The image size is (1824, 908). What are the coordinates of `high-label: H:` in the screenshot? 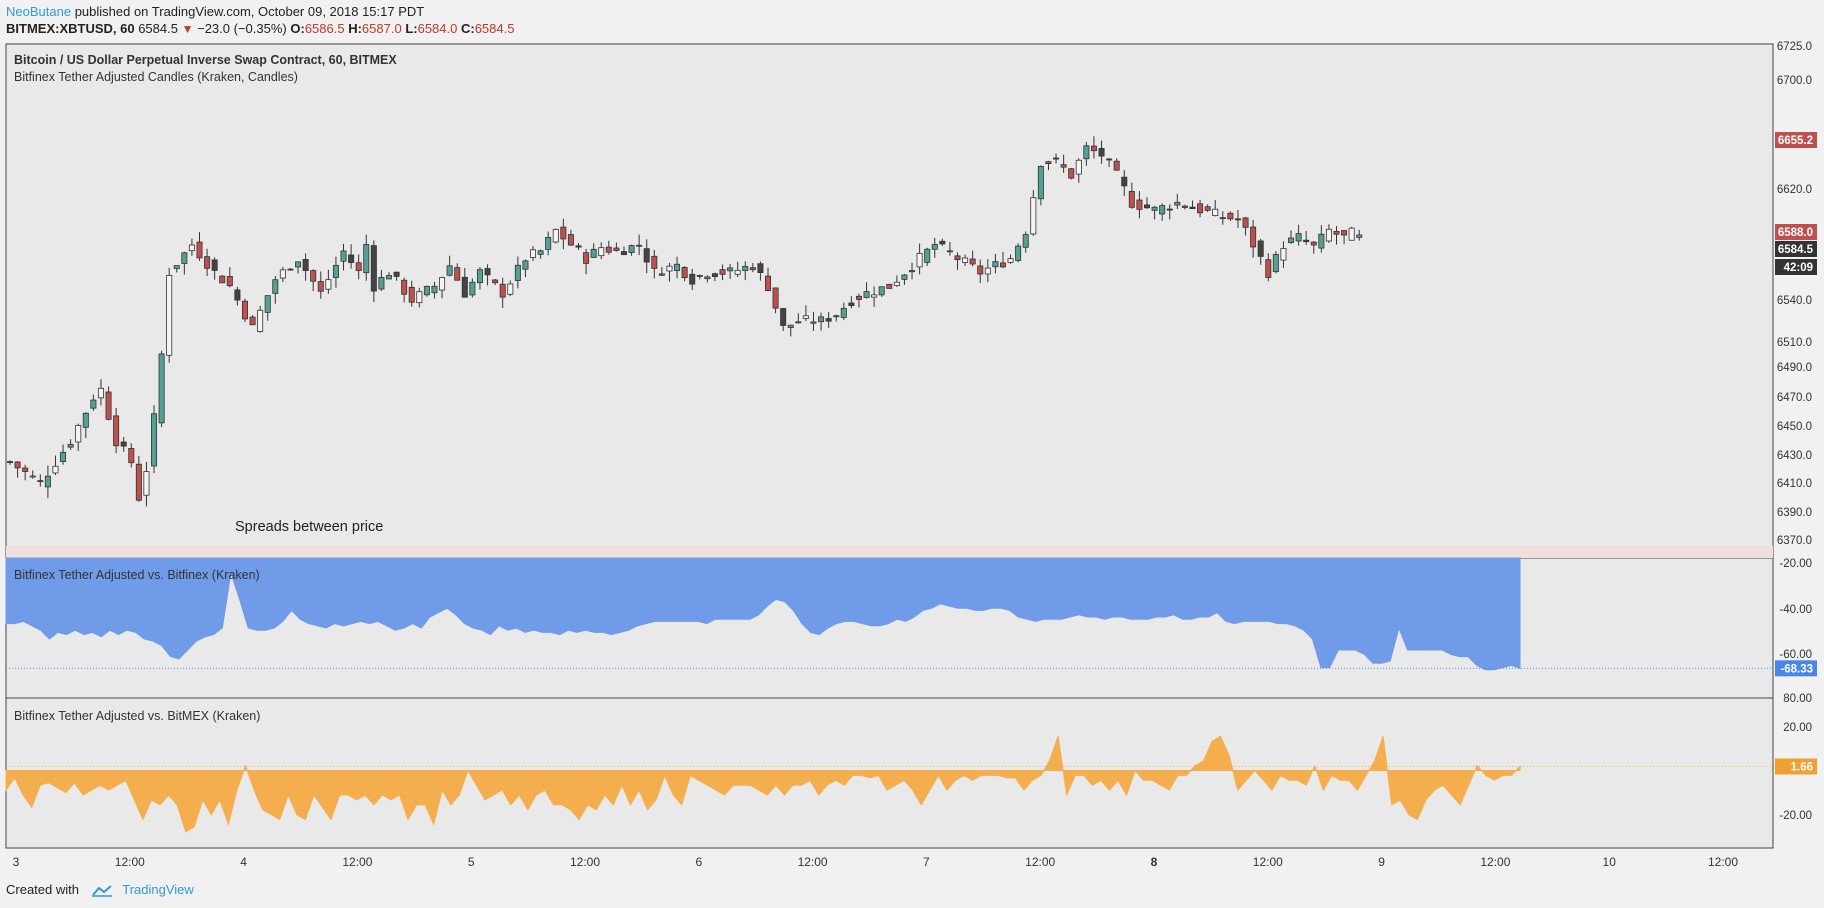 It's located at (355, 28).